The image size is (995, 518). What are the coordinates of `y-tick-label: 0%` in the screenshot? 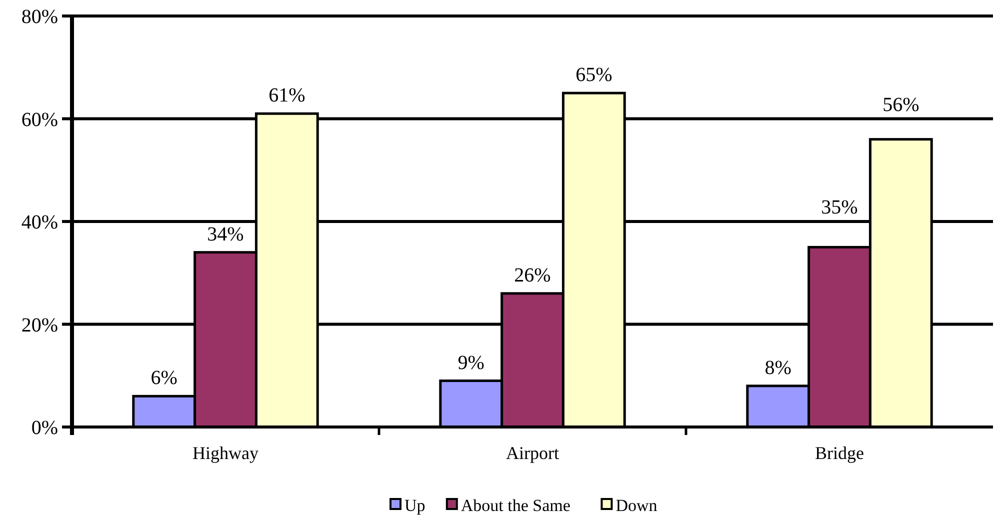 It's located at (44, 428).